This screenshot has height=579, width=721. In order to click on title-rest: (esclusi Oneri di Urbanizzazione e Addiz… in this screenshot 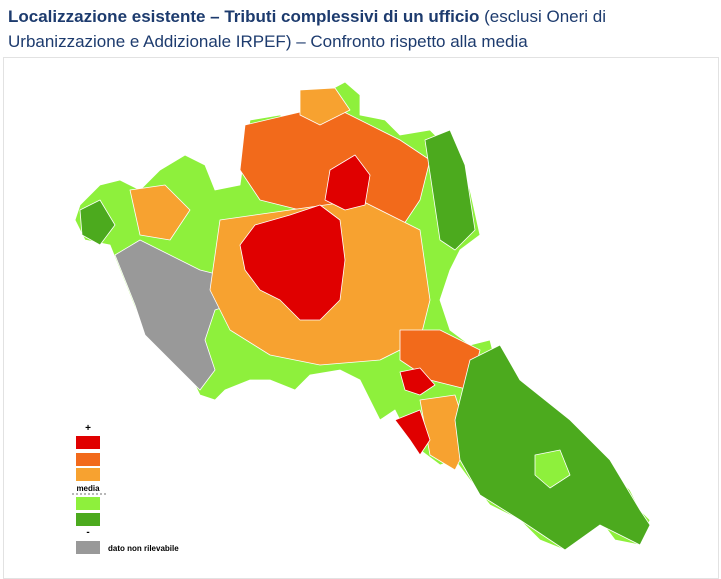, I will do `click(307, 29)`.